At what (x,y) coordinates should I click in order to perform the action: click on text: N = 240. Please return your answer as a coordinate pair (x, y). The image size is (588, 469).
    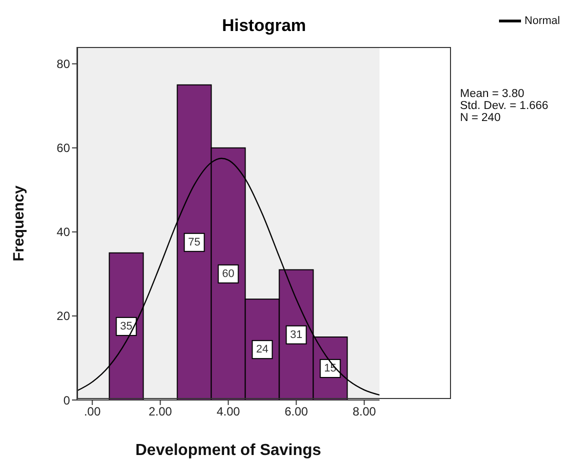
    Looking at the image, I should click on (481, 118).